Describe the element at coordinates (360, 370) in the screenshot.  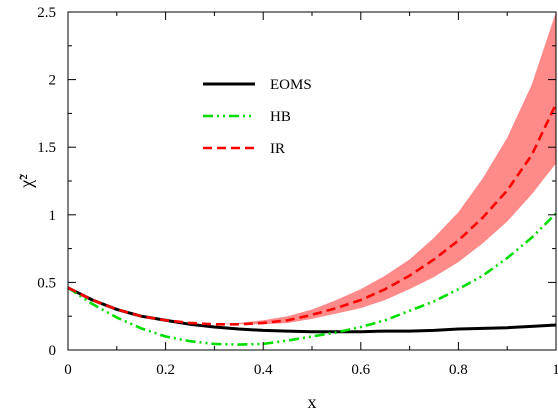
I see `x-tick-label: 0.6` at that location.